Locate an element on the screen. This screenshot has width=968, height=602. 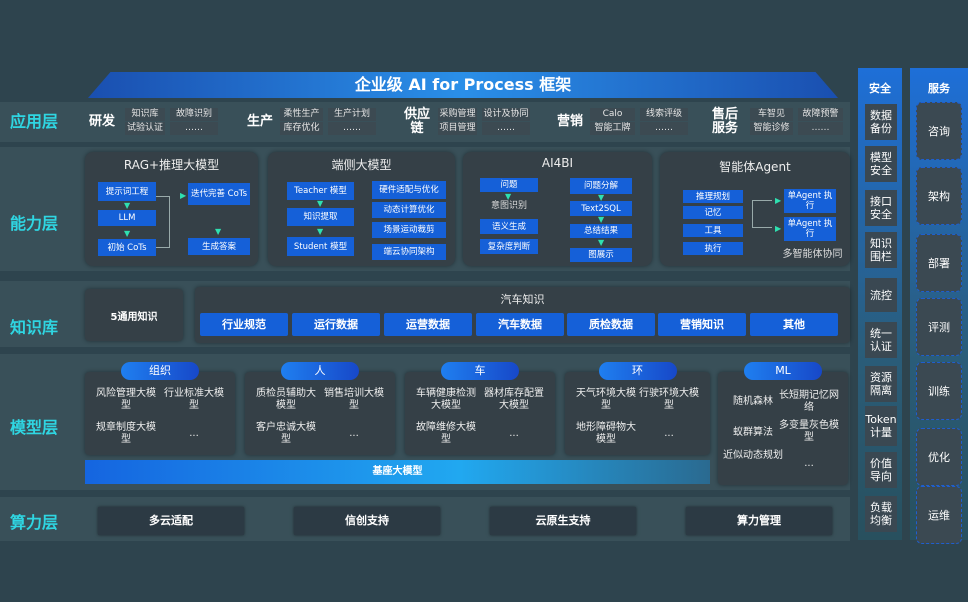
model-group-pill: 车 is located at coordinates (480, 371).